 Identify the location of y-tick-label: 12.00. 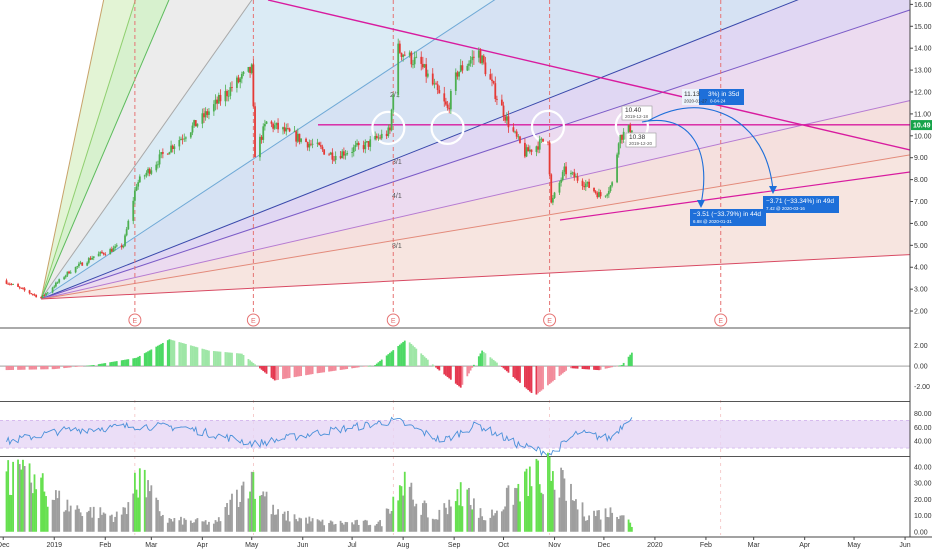
(923, 93).